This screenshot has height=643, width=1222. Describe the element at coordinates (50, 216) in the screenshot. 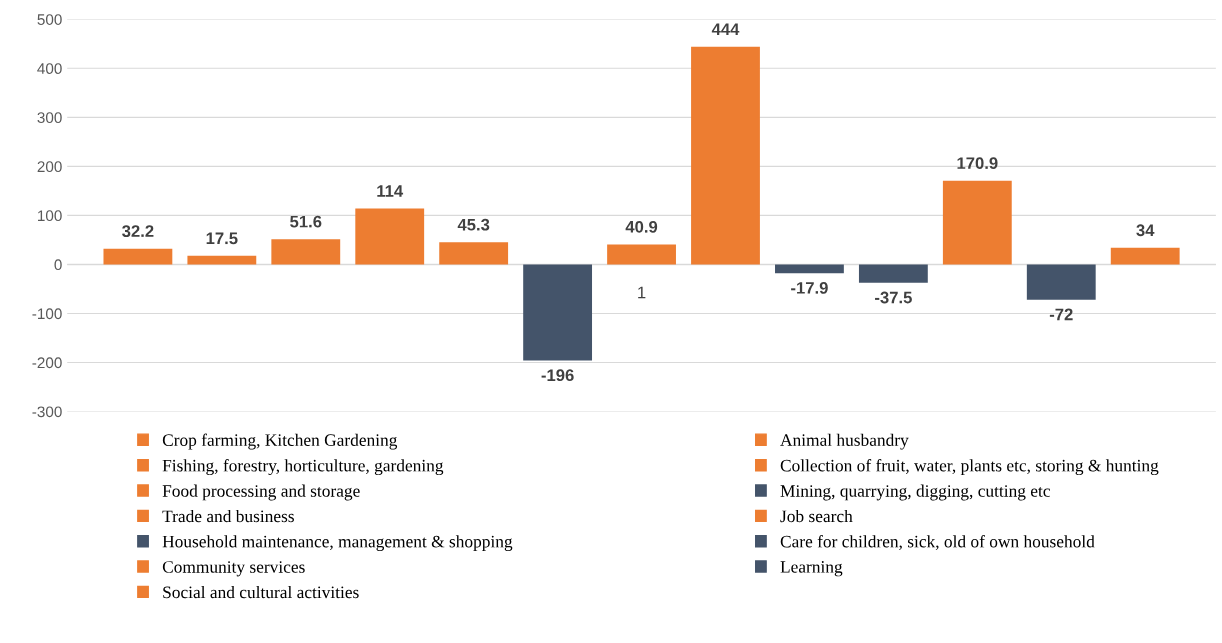

I see `y-tick-label: 100` at that location.